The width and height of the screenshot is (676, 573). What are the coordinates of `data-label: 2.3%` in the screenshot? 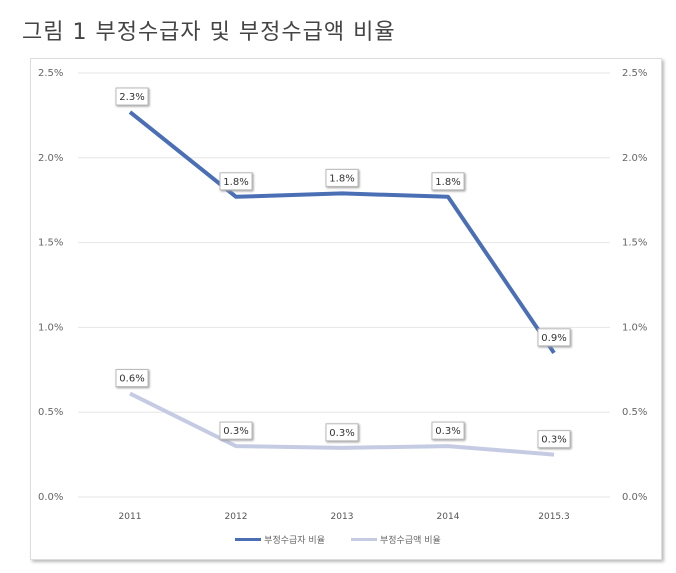 It's located at (131, 97).